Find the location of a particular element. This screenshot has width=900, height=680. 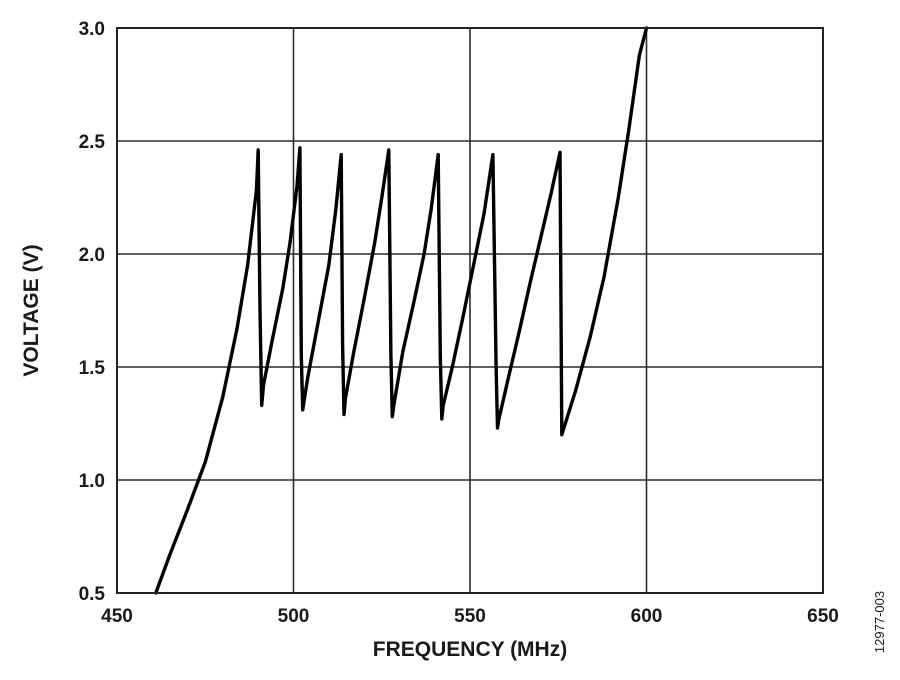

x-axis-ticks: 450 500 550 600 650 is located at coordinates (470, 616).